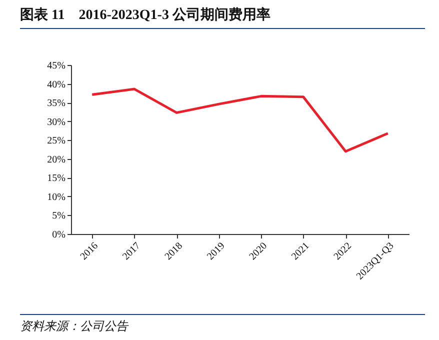 This screenshot has height=340, width=439. Describe the element at coordinates (56, 160) in the screenshot. I see `y-tick-label: 20%` at that location.